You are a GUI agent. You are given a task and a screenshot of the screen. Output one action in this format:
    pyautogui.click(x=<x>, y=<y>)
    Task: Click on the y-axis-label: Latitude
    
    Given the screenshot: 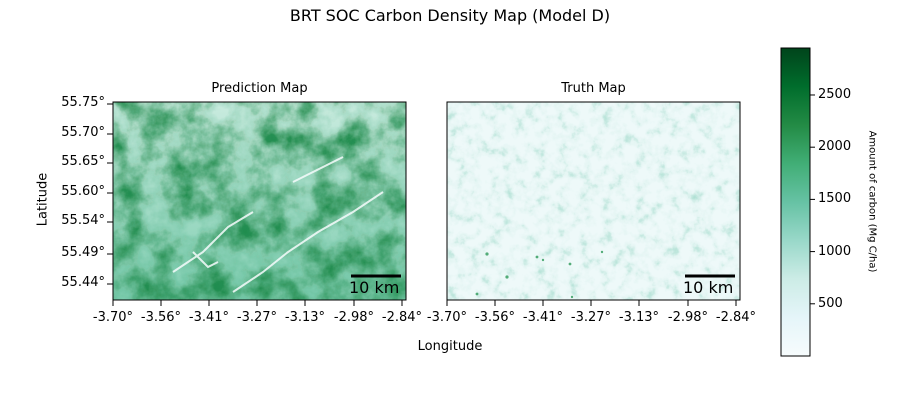 What is the action you would take?
    pyautogui.click(x=43, y=199)
    